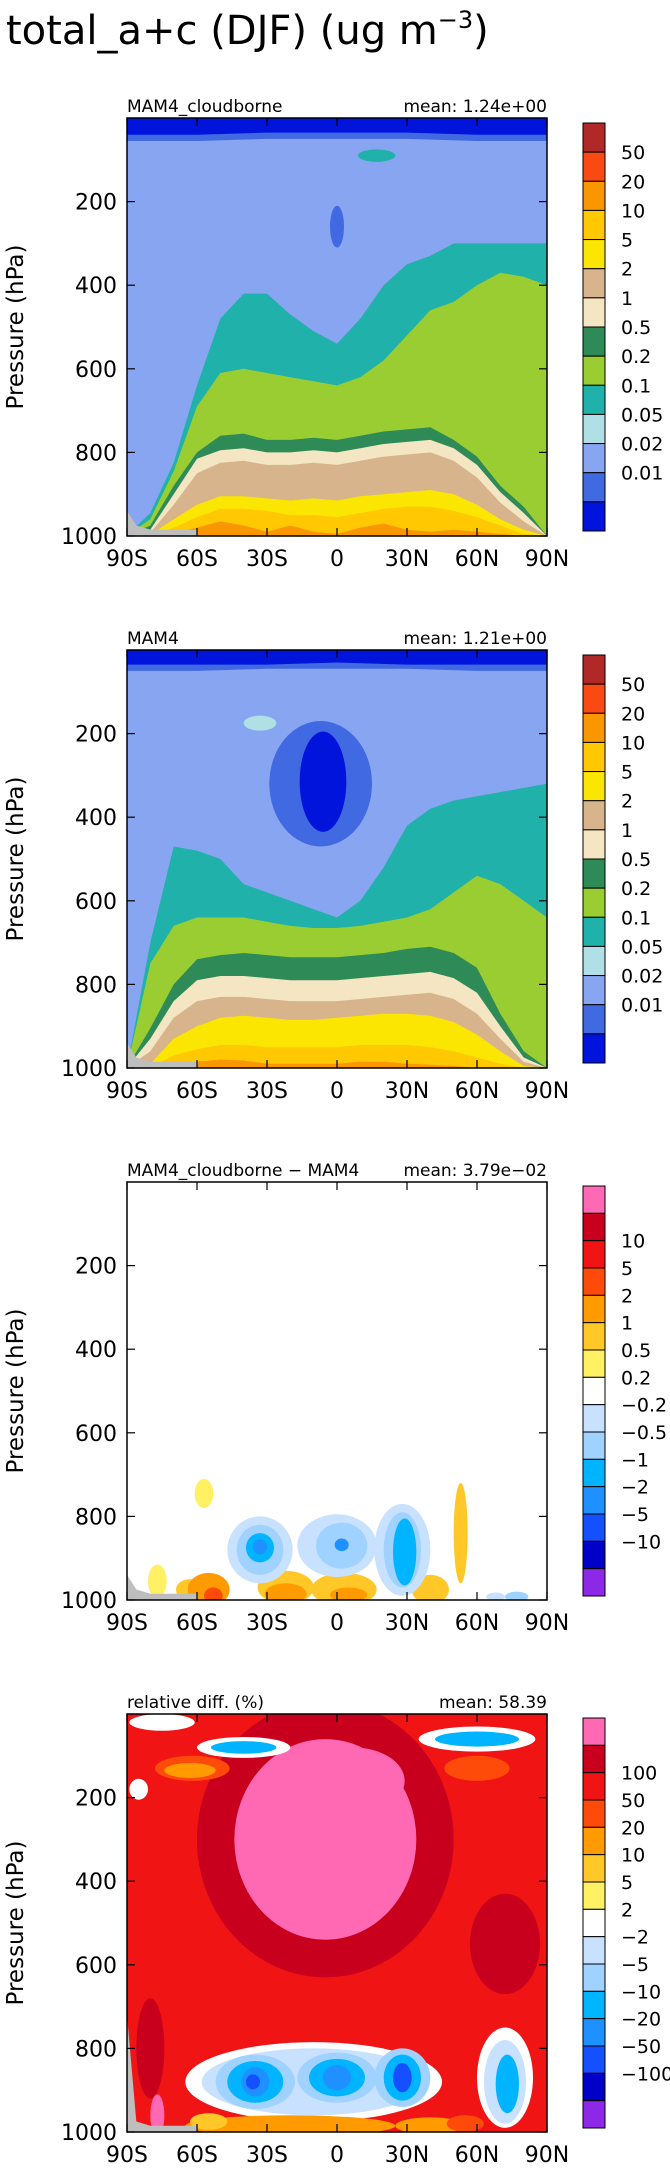  Describe the element at coordinates (635, 1515) in the screenshot. I see `colorbar-label: −5` at that location.